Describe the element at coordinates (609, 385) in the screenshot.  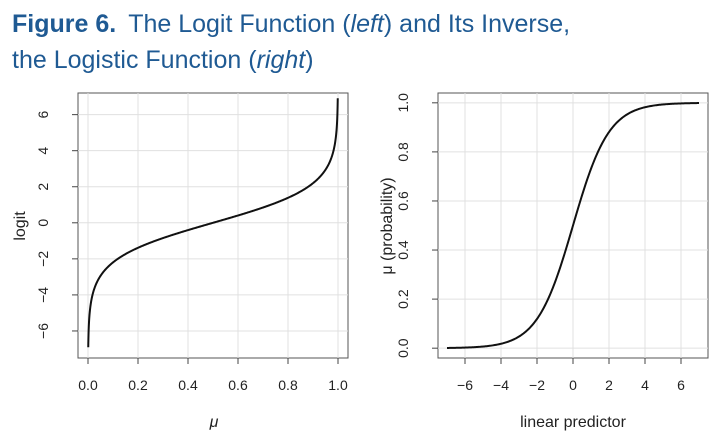
I see `right-x-tick-label: 2` at that location.